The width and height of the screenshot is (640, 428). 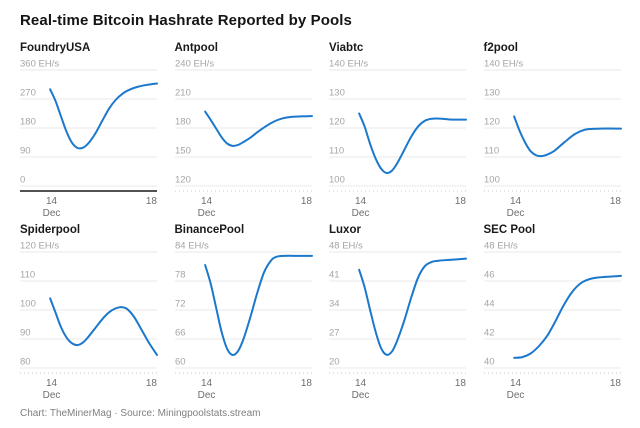 What do you see at coordinates (39, 64) in the screenshot?
I see `y-tick-label: 360 EH/s` at bounding box center [39, 64].